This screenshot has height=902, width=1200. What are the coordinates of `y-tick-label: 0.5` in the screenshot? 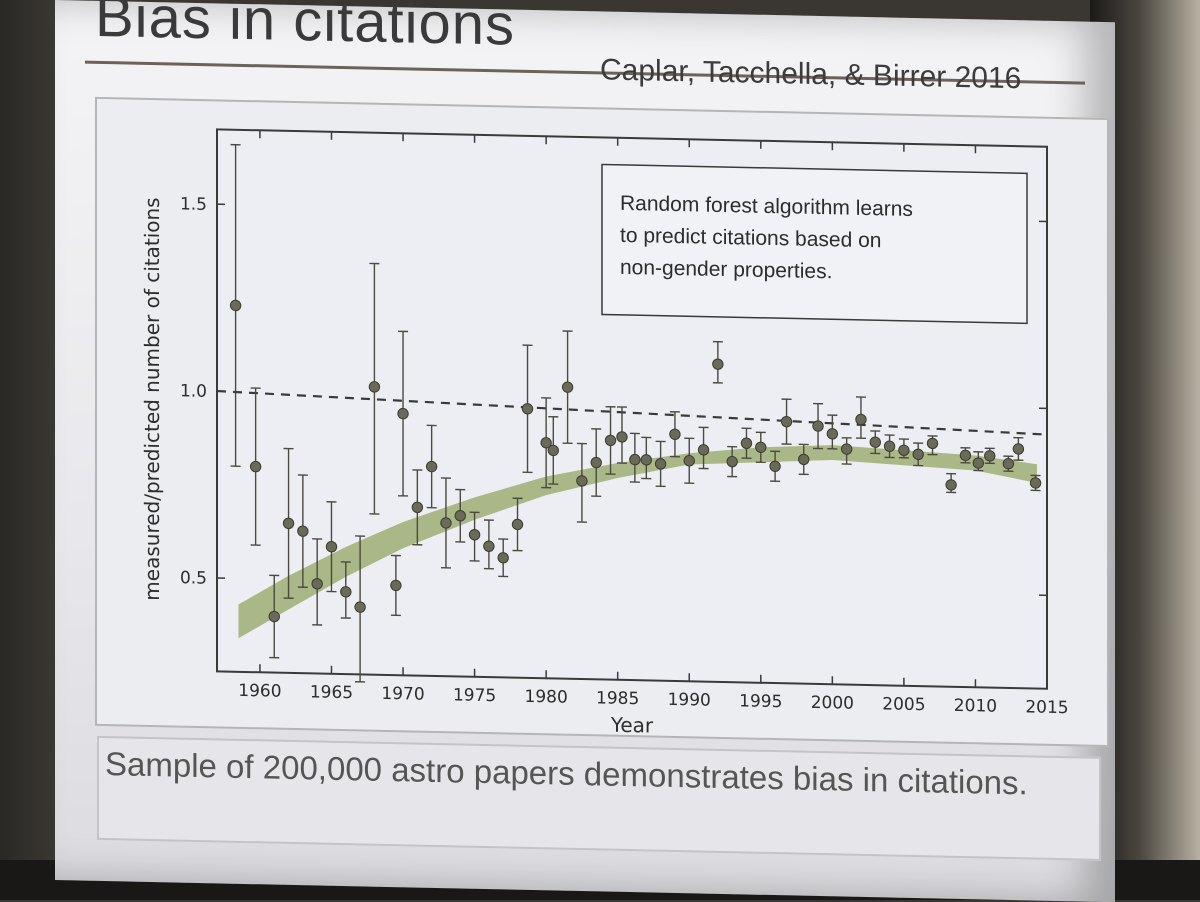 It's located at (193, 578).